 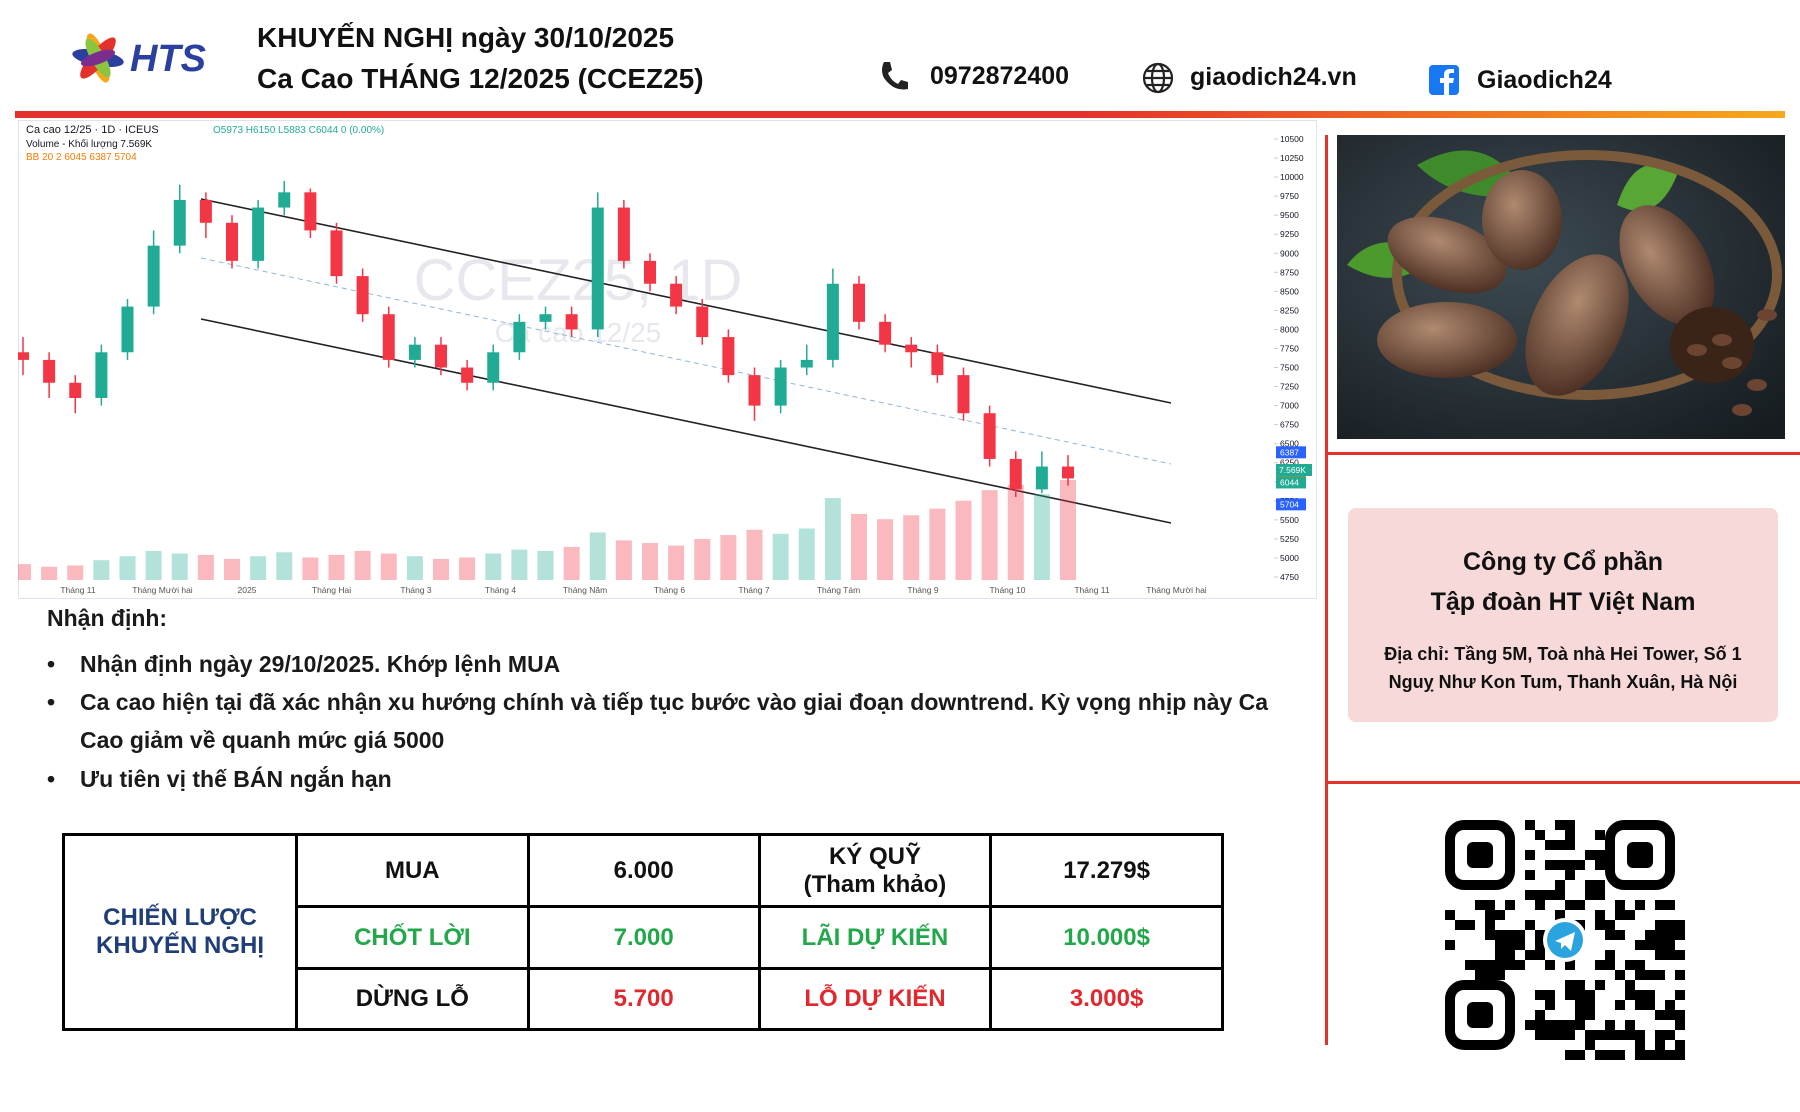 What do you see at coordinates (298, 130) in the screenshot?
I see `ohlc-line: O5973 H6150 L5883 C6044 0 (0.00%)` at bounding box center [298, 130].